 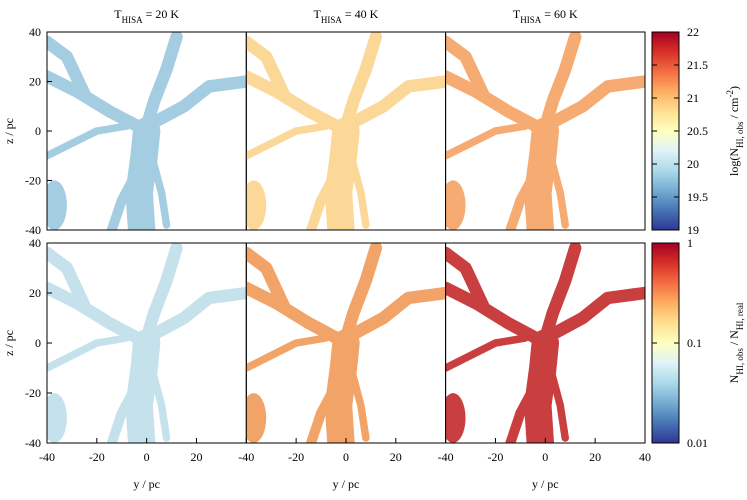 I want to click on panel-title: THISA = 60 K, so click(x=545, y=16).